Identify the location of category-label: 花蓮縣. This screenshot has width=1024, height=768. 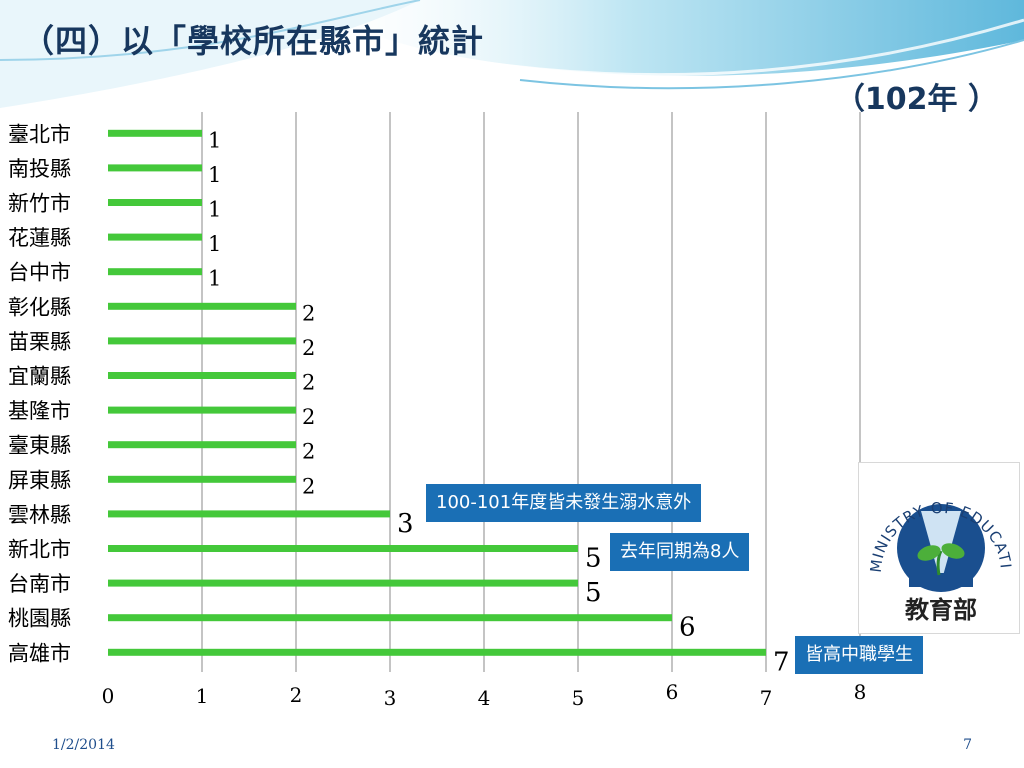
(39, 238).